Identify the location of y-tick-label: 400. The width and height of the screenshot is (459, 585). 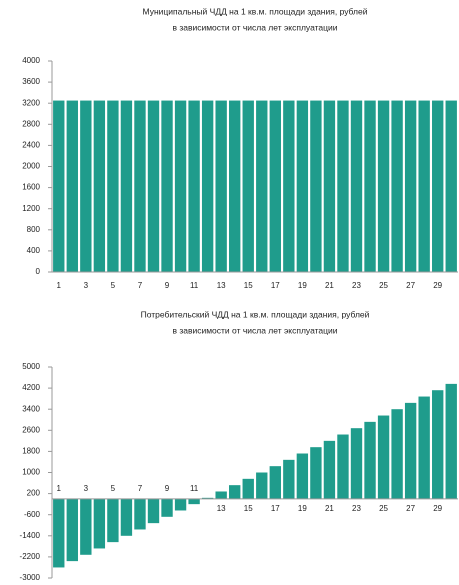
(34, 250).